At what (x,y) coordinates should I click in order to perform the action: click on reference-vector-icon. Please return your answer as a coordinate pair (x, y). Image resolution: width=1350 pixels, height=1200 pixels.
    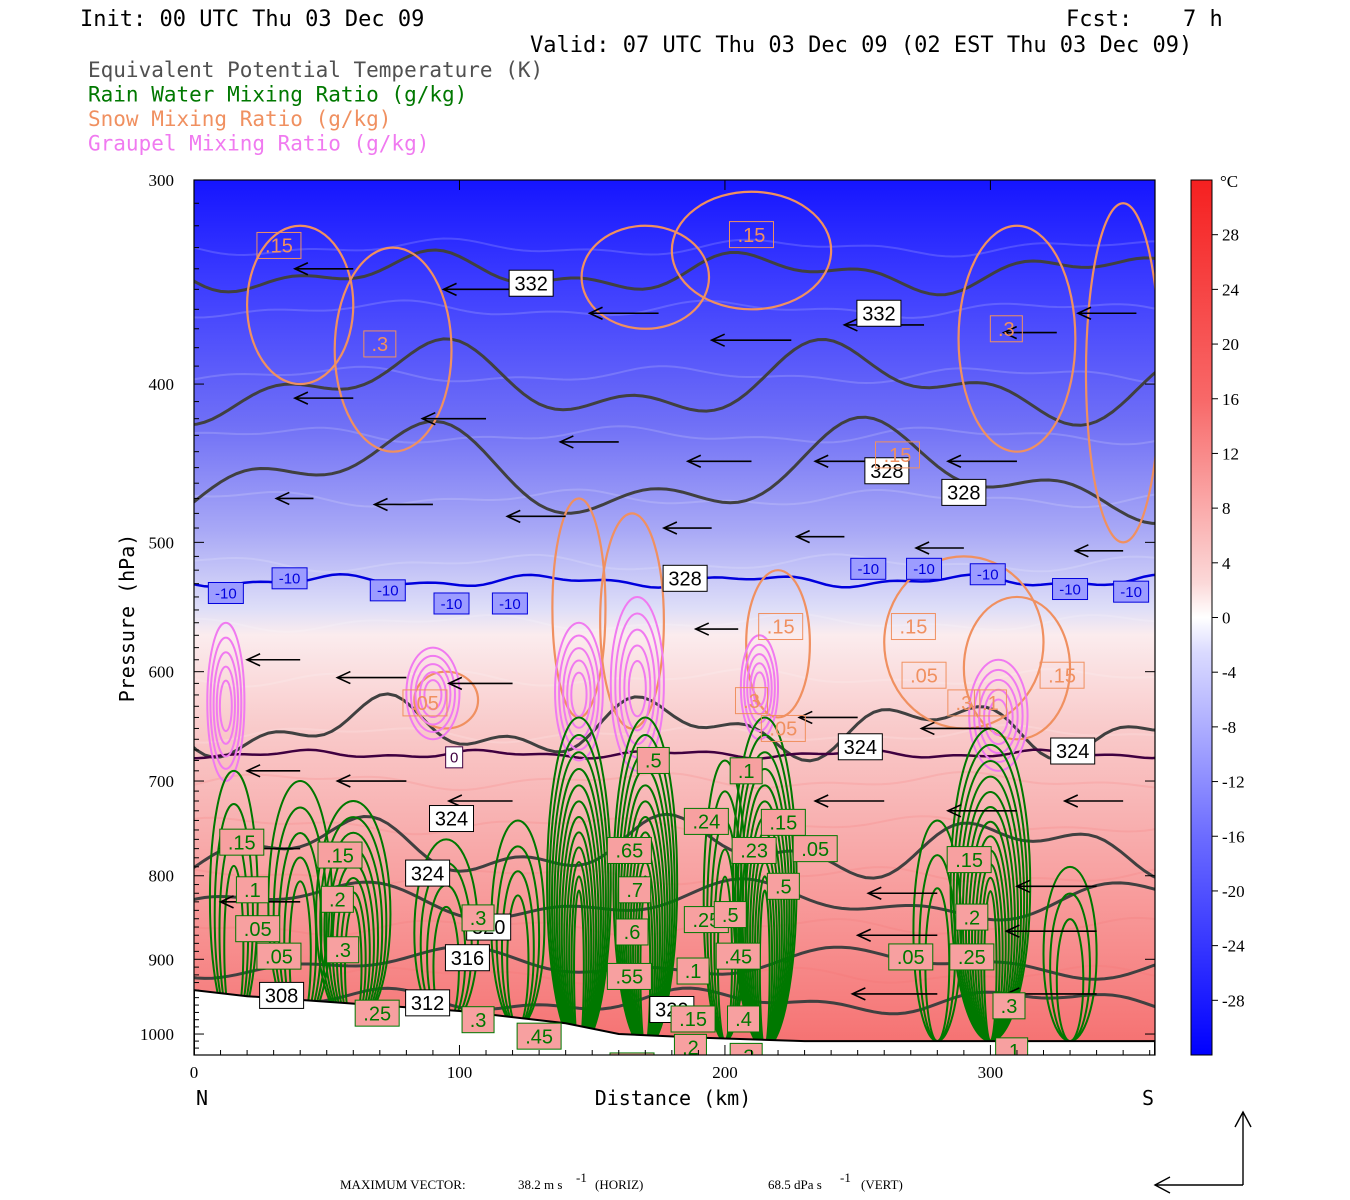
    Looking at the image, I should click on (1202, 1152).